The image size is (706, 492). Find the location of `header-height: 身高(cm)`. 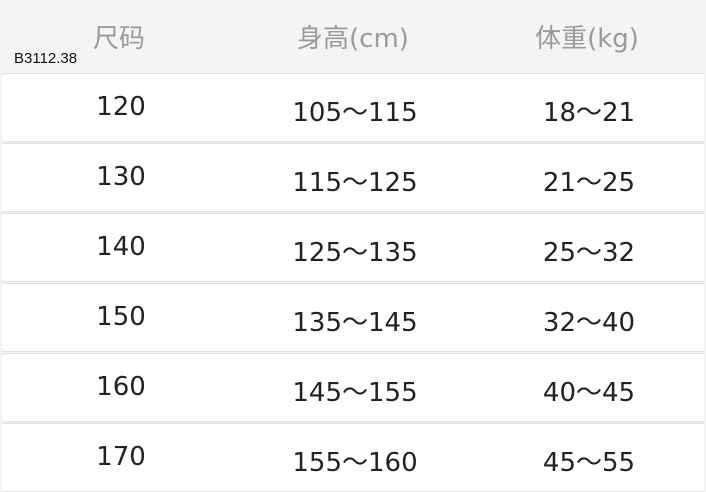

header-height: 身高(cm) is located at coordinates (353, 39).